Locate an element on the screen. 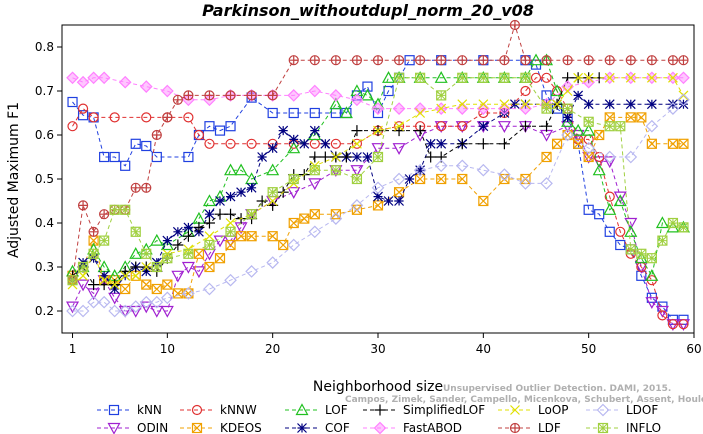  legend-label-knnw: kNNW is located at coordinates (238, 410).